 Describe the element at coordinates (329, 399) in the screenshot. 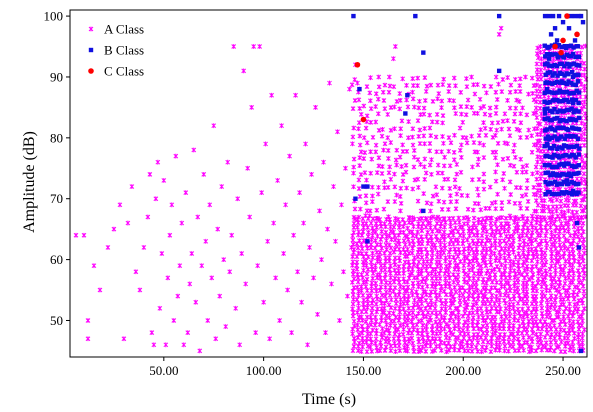

I see `x-axis-title: Time (s)` at that location.